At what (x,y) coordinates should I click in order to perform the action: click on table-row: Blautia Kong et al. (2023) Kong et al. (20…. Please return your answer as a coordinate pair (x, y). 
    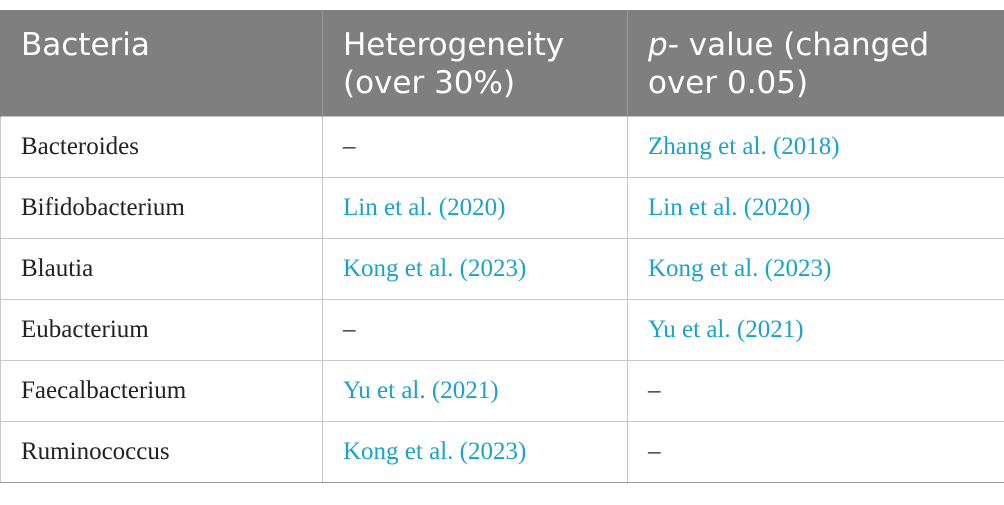
    Looking at the image, I should click on (502, 269).